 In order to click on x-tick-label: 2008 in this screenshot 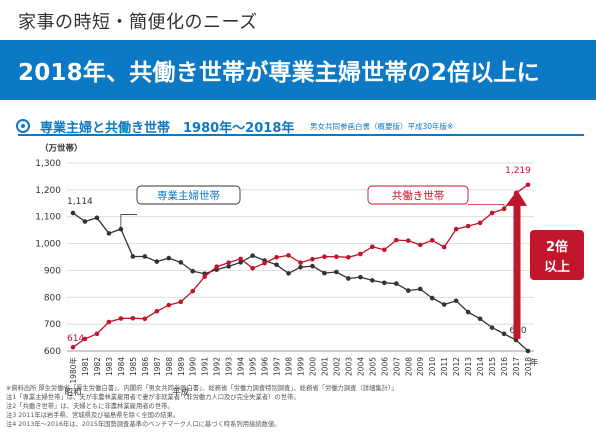, I will do `click(408, 366)`.